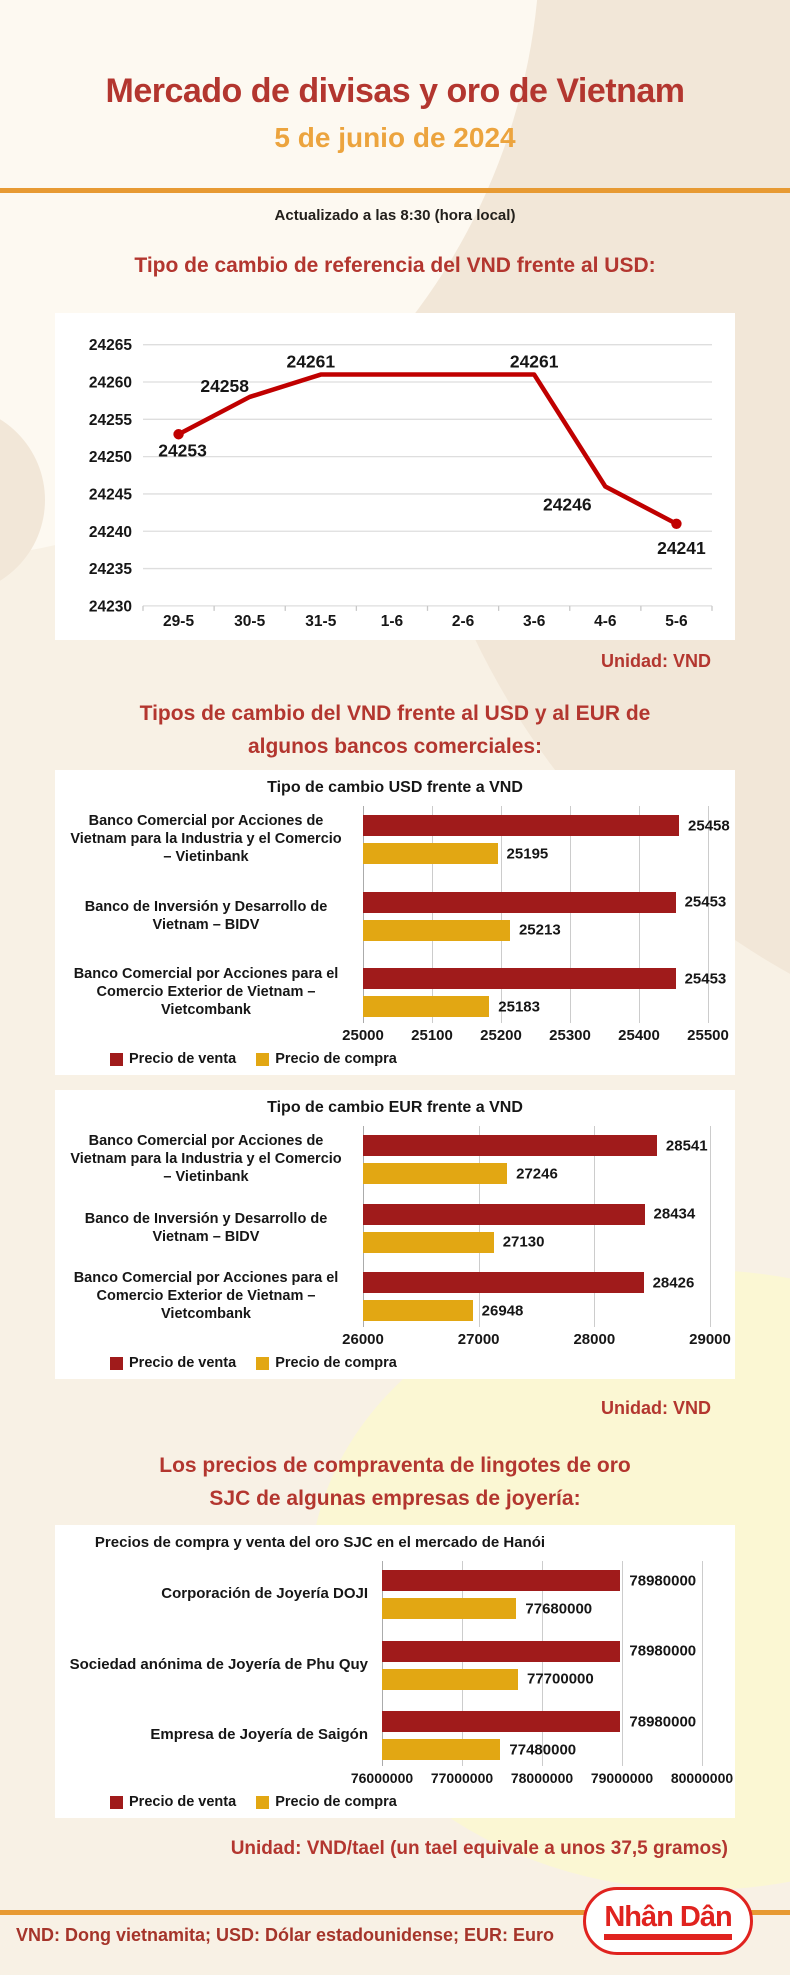  What do you see at coordinates (253, 1802) in the screenshot?
I see `legend: Precio de venta Precio de compra` at bounding box center [253, 1802].